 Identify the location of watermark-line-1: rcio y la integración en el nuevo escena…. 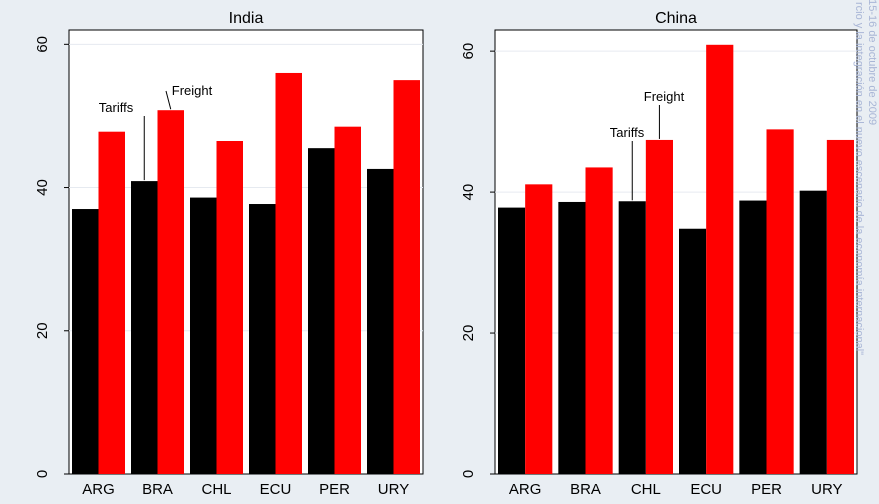
(859, 179).